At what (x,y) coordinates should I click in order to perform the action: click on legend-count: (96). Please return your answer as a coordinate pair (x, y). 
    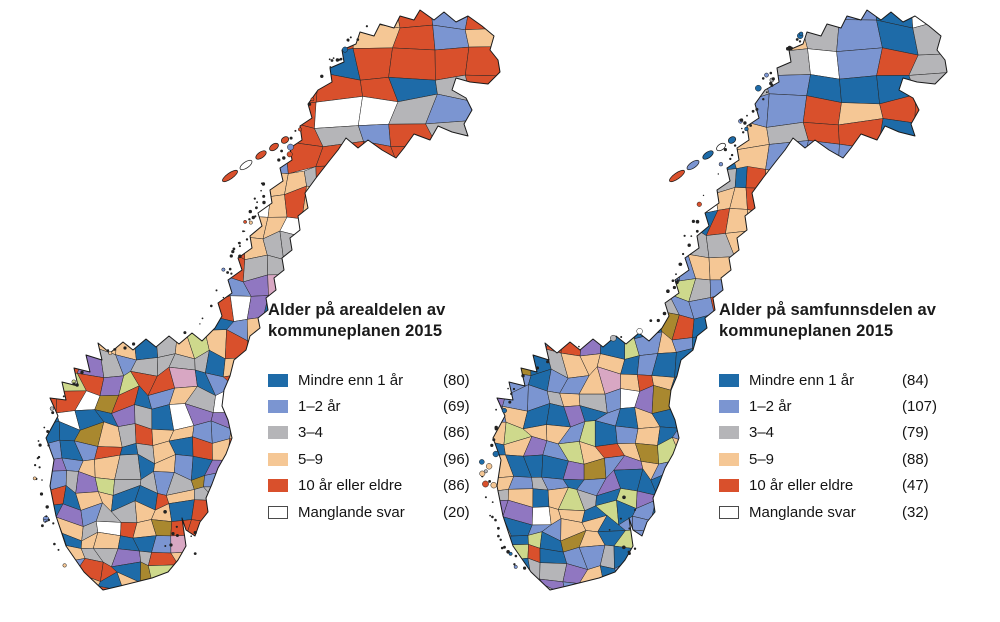
    Looking at the image, I should click on (456, 459).